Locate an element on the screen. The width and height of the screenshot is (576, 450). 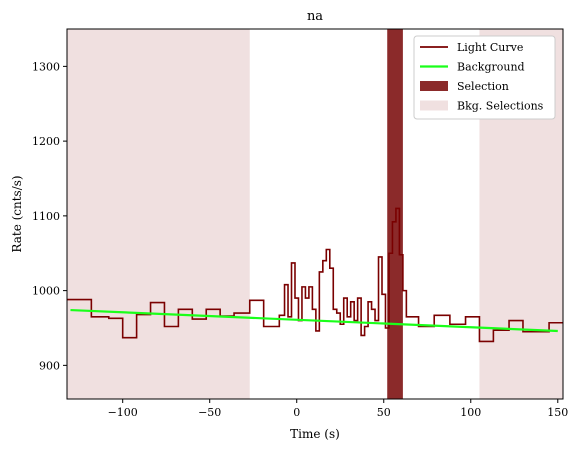
x-tick-label: −50 is located at coordinates (209, 412).